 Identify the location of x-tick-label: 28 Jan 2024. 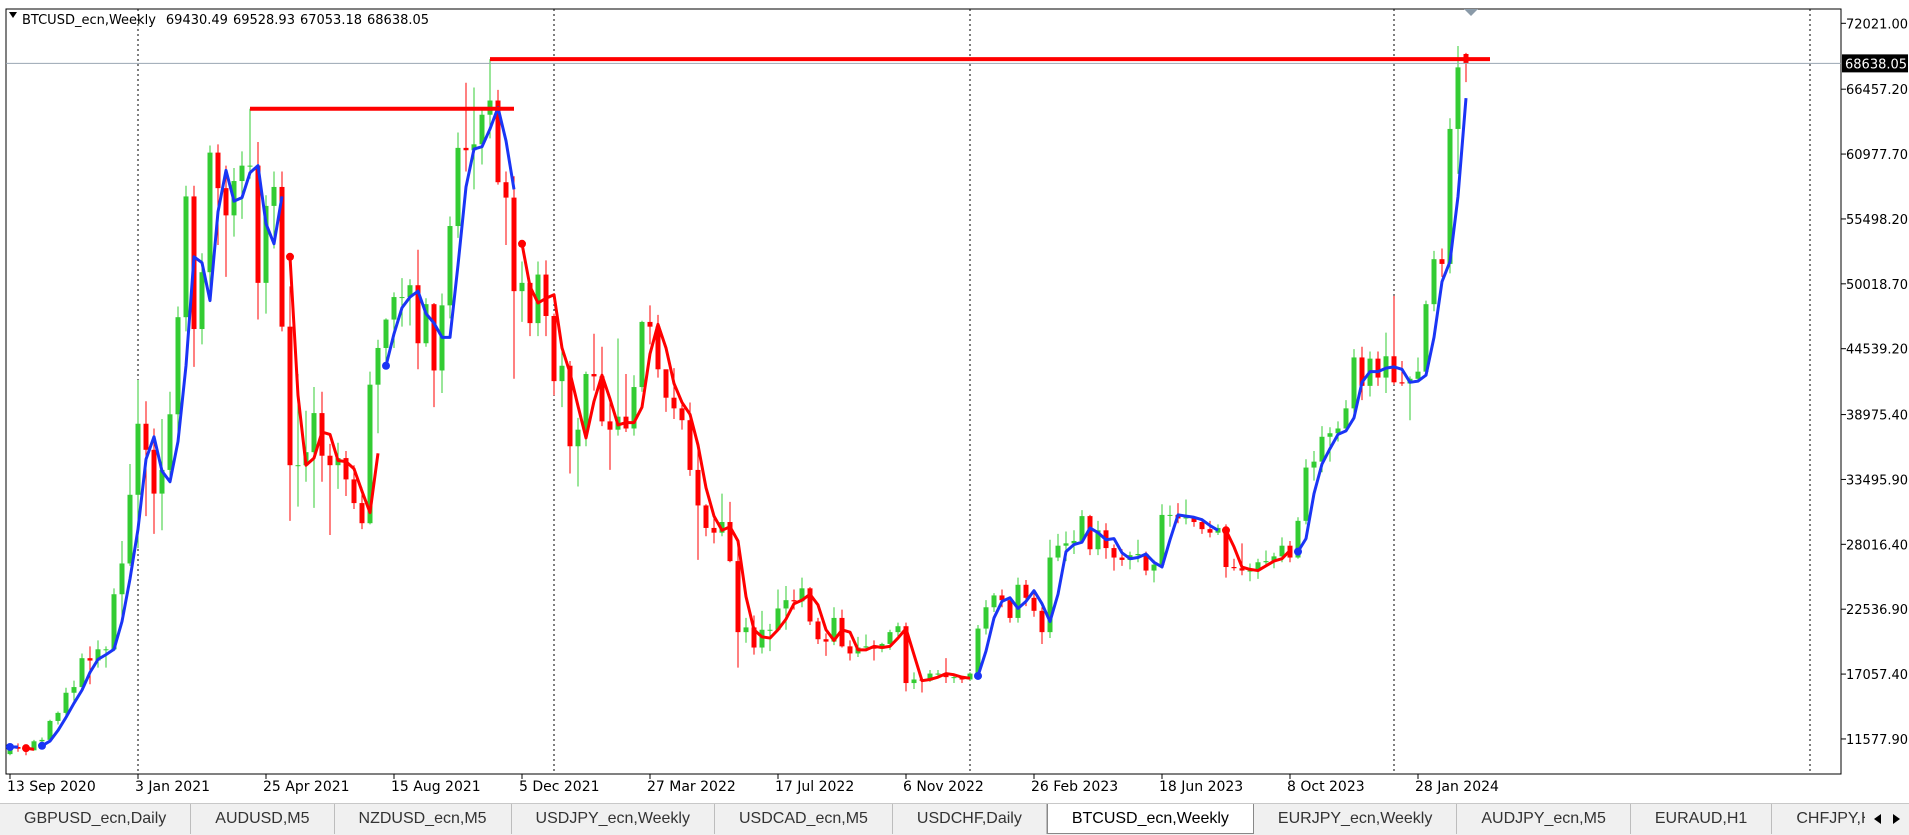
(1457, 787).